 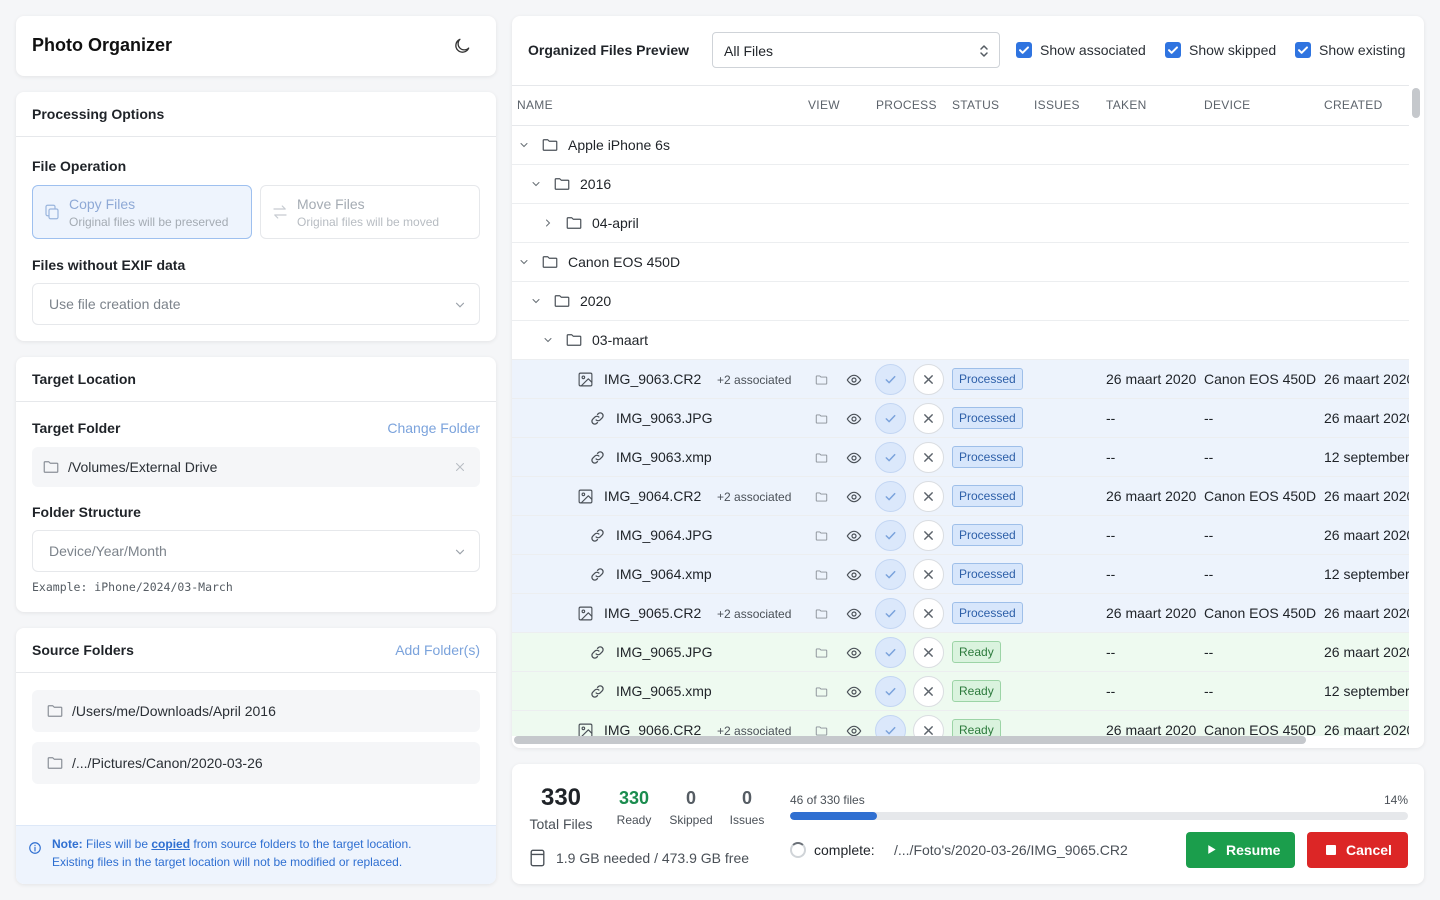 What do you see at coordinates (987, 613) in the screenshot?
I see `status-badge: Processed` at bounding box center [987, 613].